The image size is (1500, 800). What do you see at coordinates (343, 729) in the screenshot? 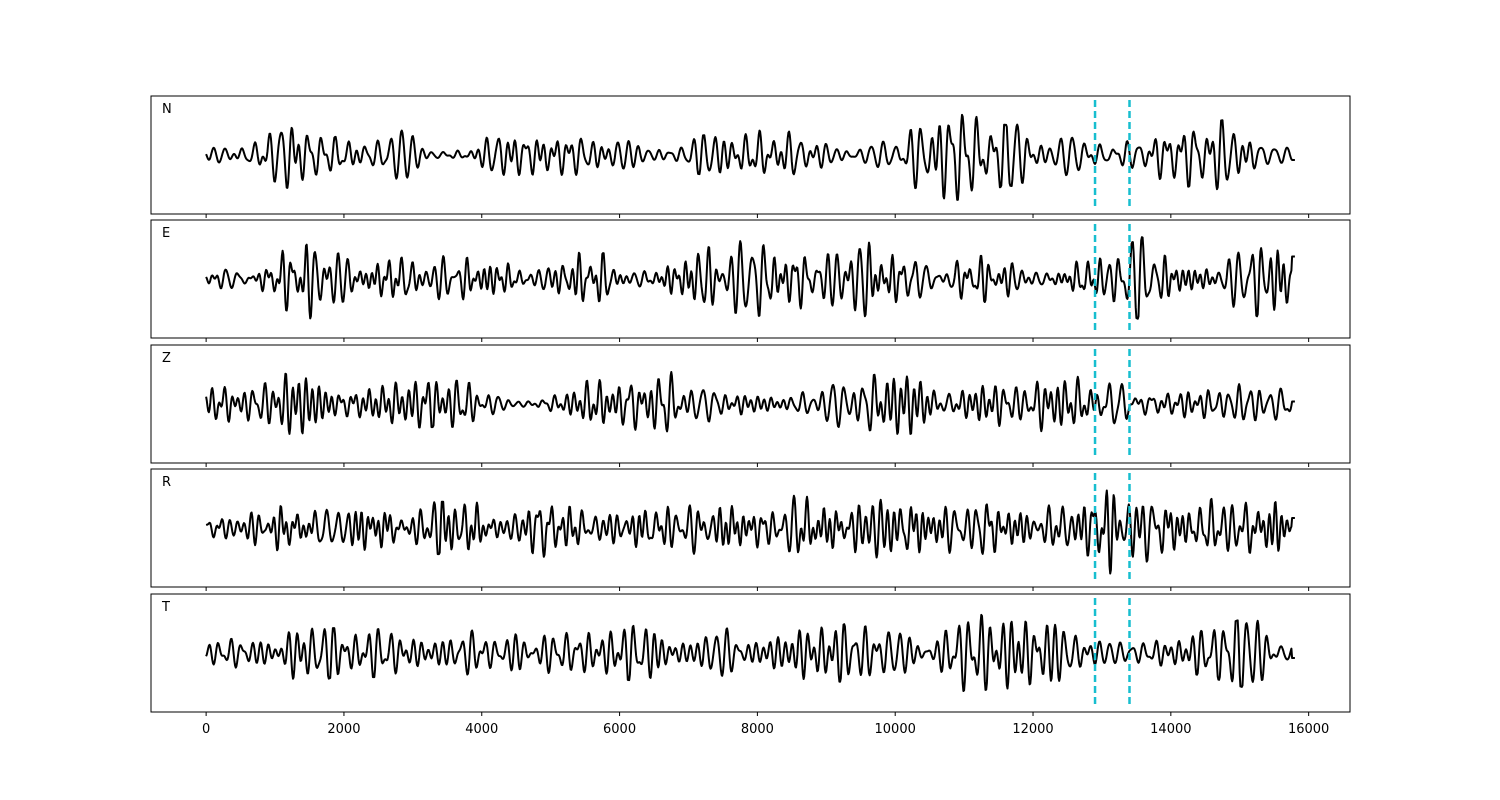
I see `x-tick-label: 2000` at bounding box center [343, 729].